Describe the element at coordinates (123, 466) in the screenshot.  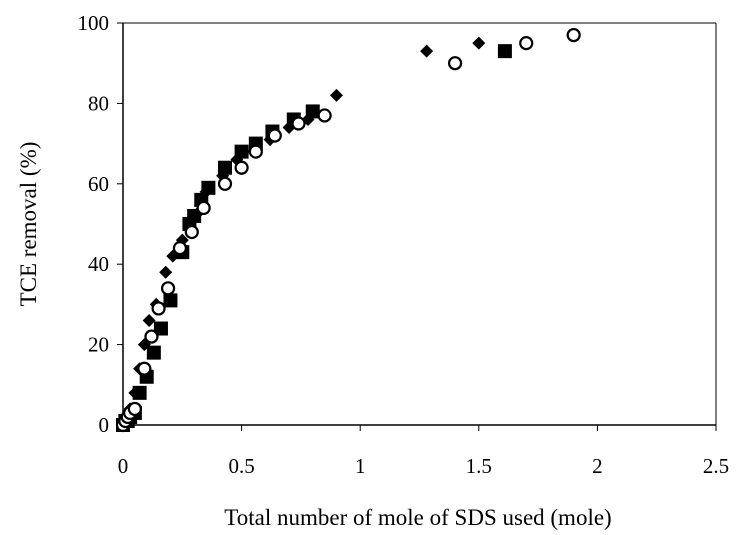
I see `x-tick-label: 0` at that location.